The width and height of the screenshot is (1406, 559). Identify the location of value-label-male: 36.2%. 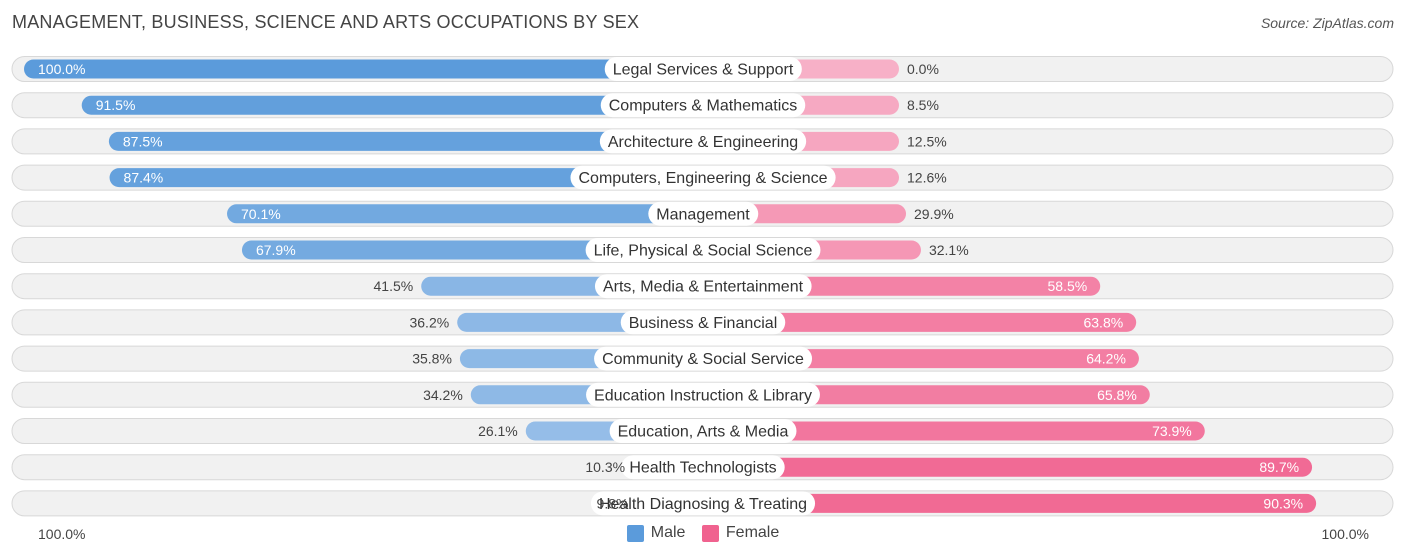
(429, 322).